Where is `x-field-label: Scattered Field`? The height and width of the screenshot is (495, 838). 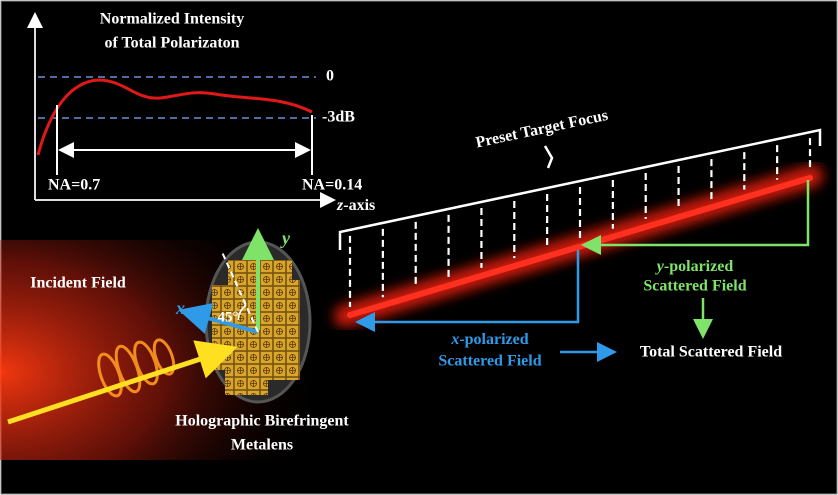
x-field-label: Scattered Field is located at coordinates (489, 361).